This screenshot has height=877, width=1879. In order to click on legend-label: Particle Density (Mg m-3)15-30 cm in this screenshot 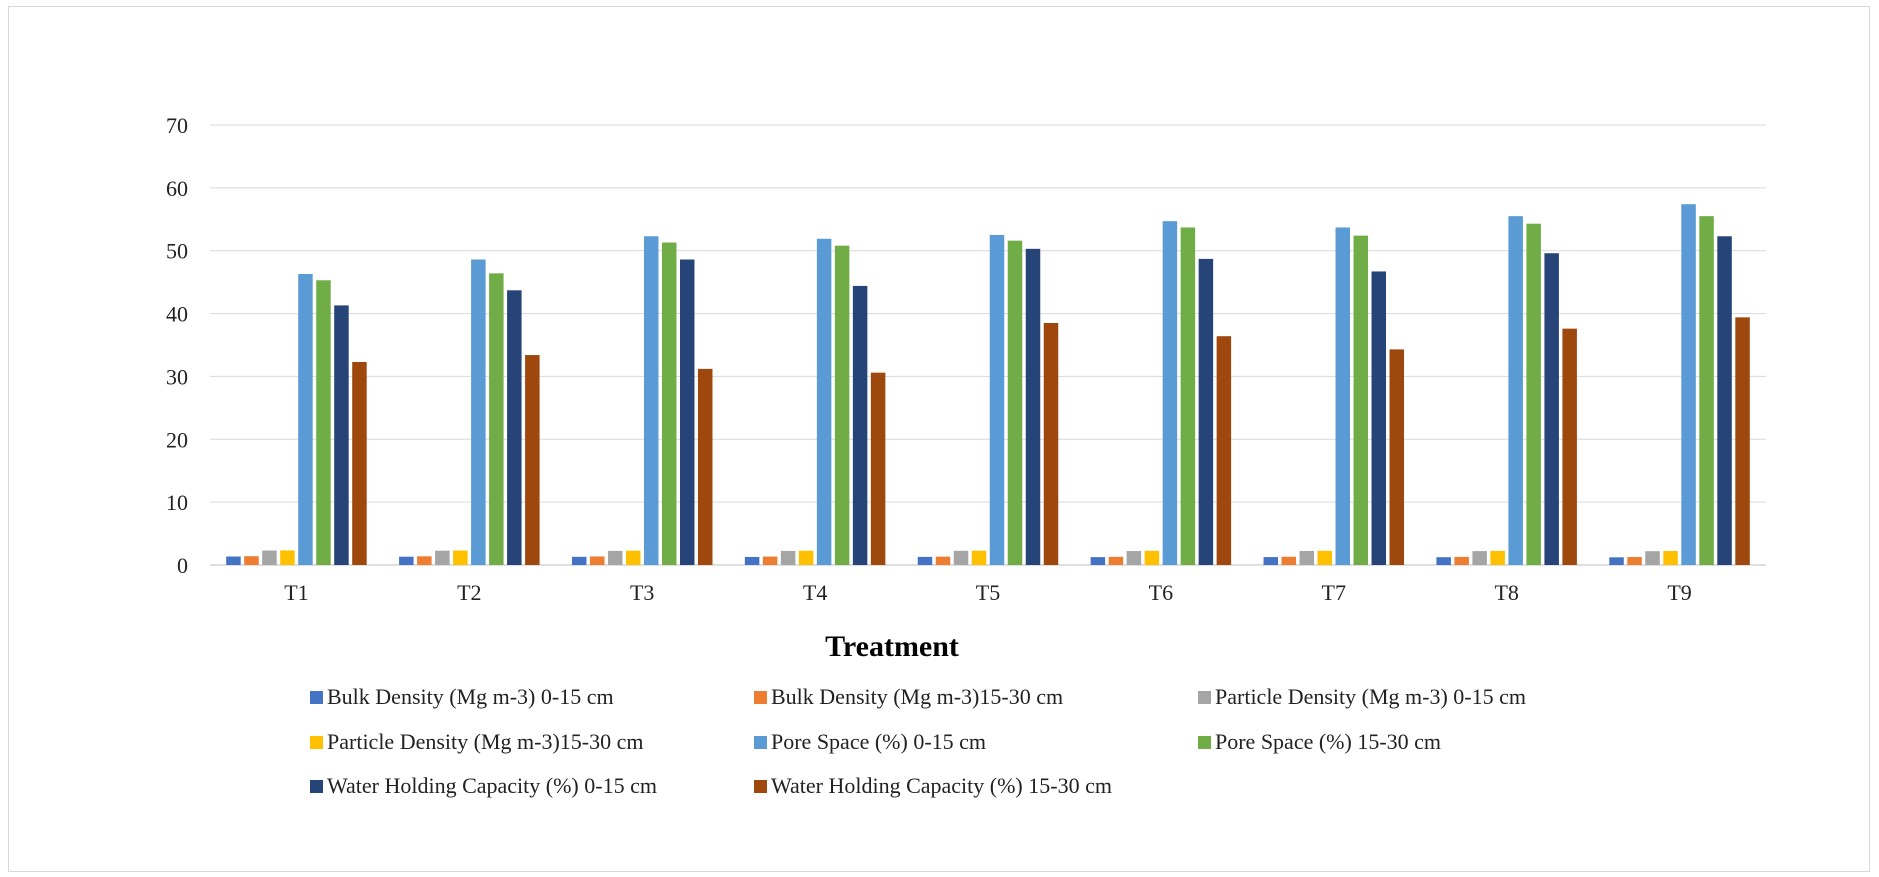, I will do `click(485, 741)`.